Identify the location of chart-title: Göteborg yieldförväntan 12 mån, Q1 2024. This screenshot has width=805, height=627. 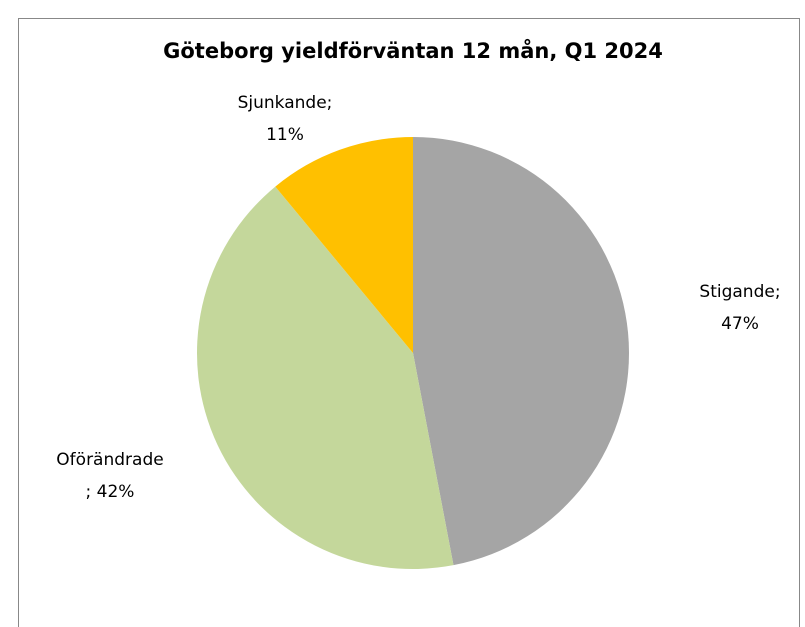
(413, 50).